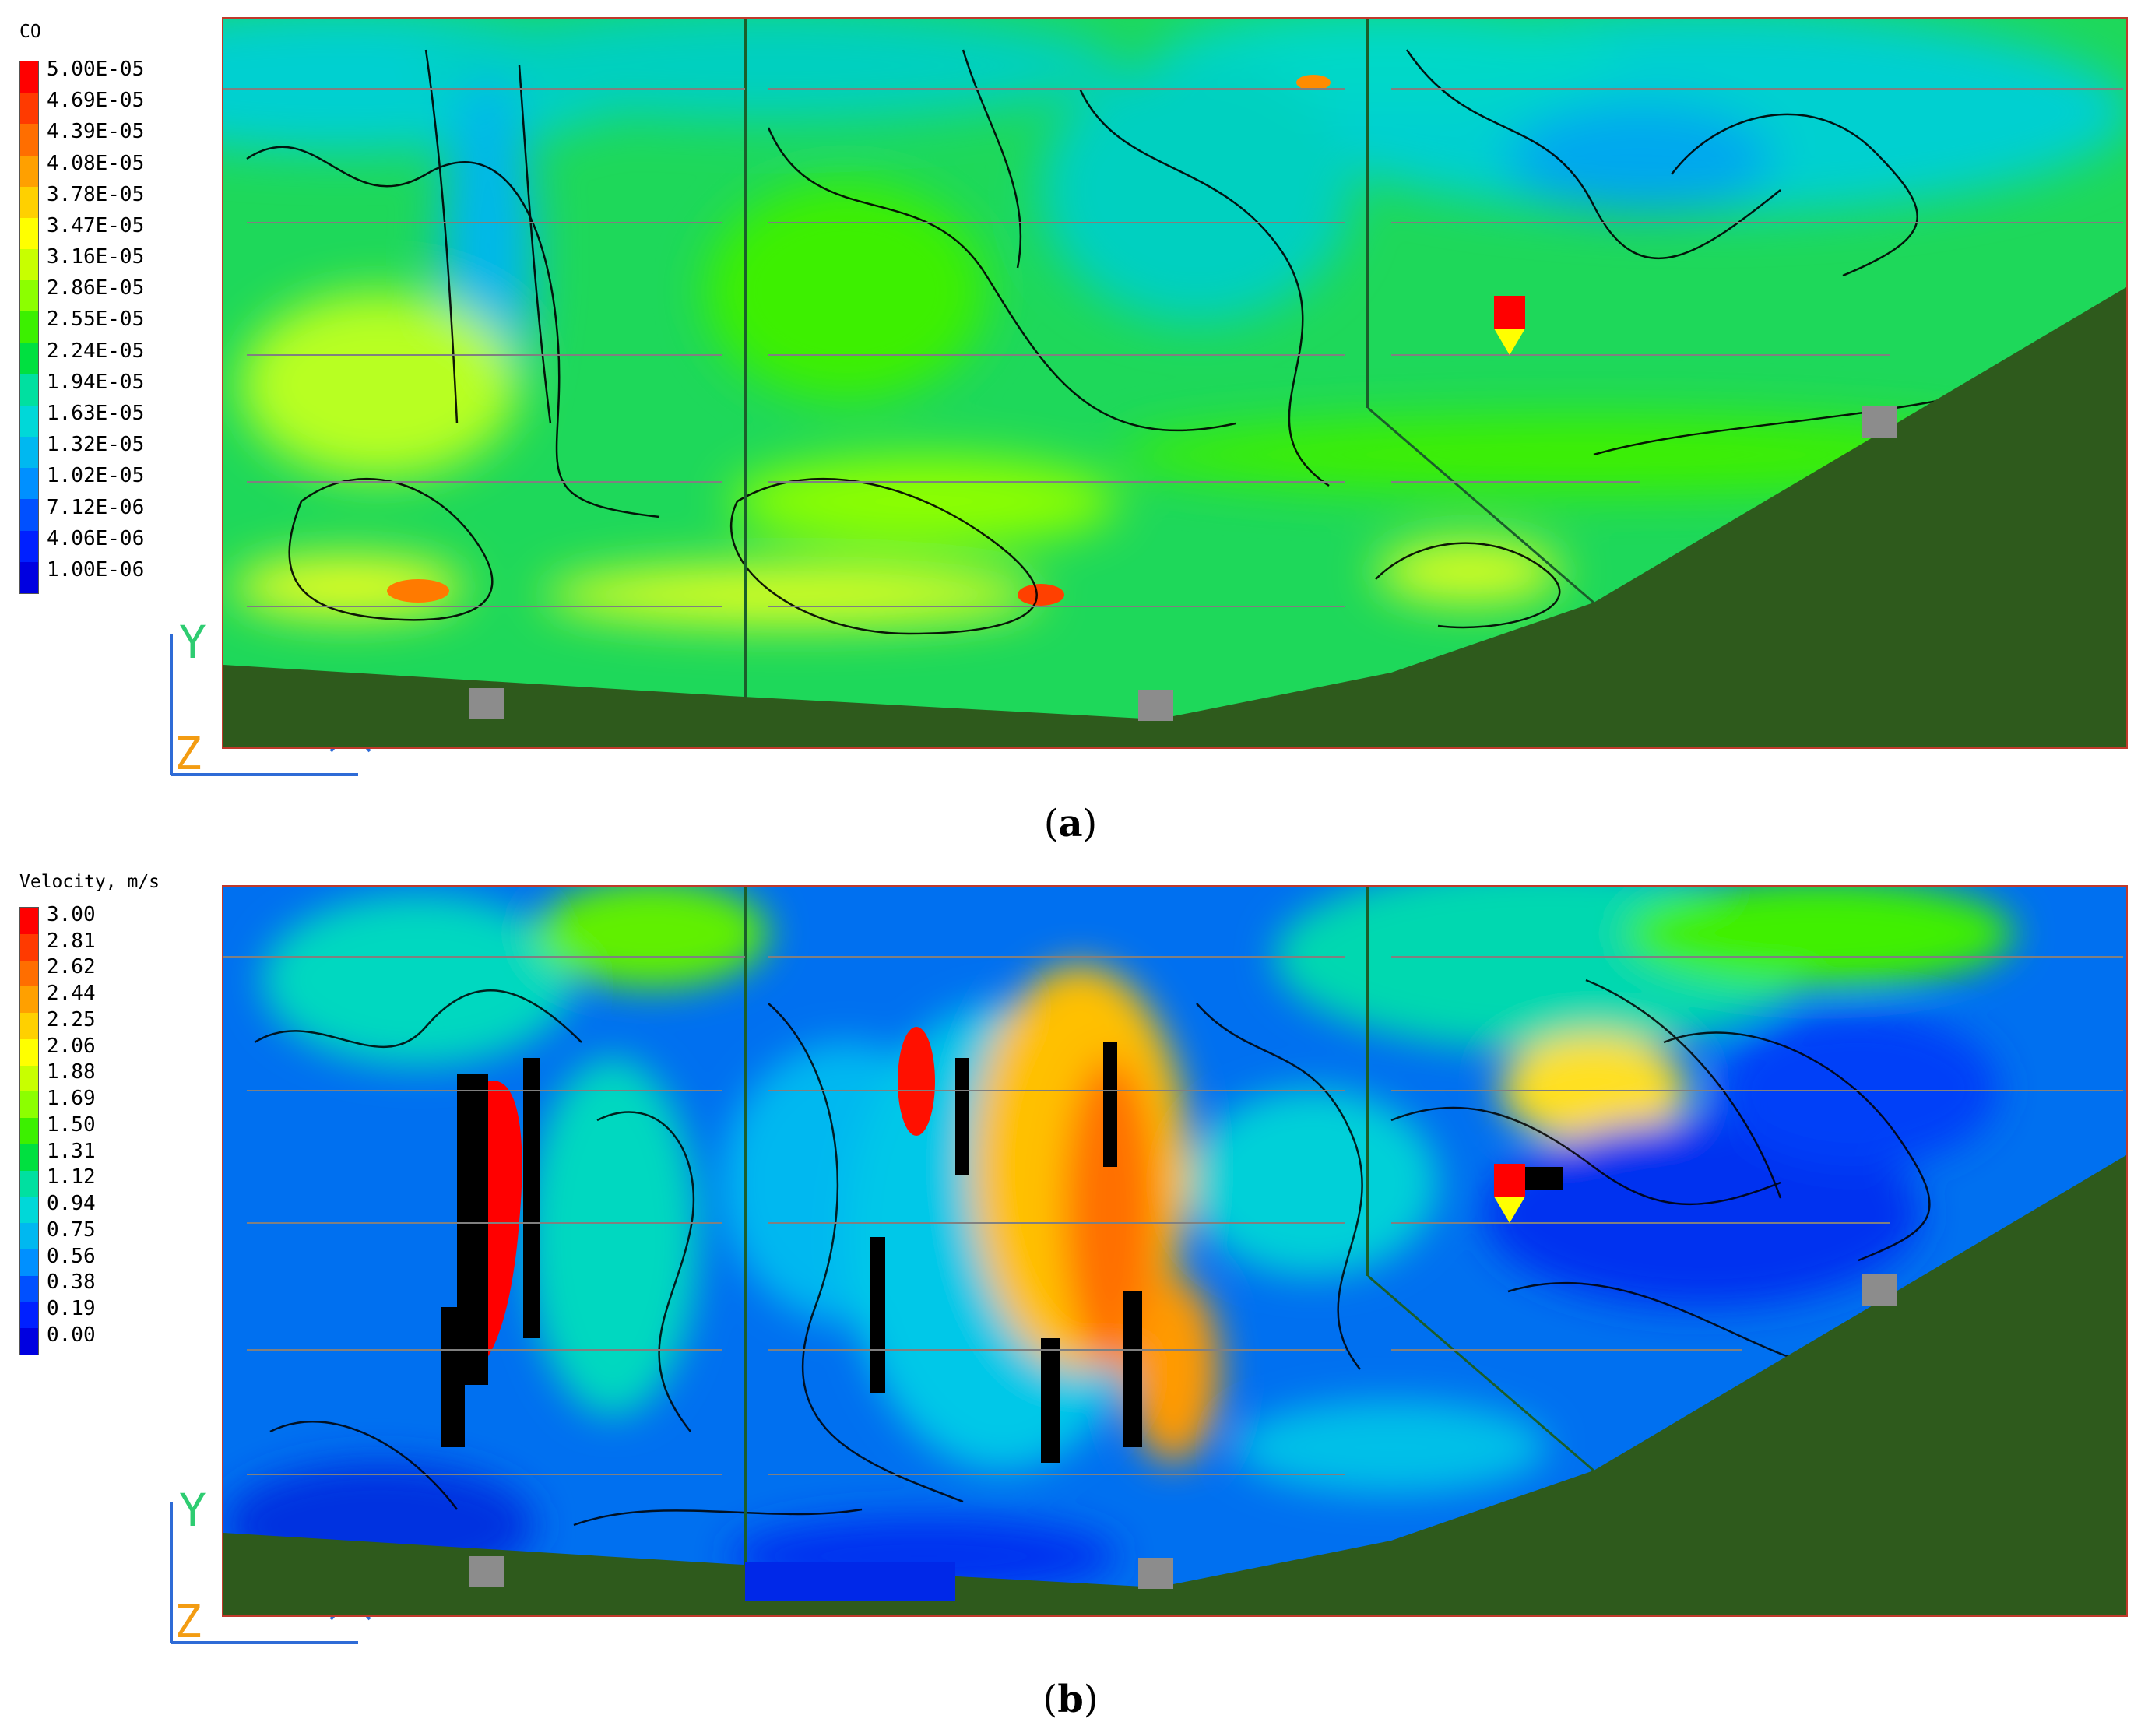 This screenshot has height=1736, width=2141. I want to click on colorbar-tick-label: 0.19, so click(71, 1309).